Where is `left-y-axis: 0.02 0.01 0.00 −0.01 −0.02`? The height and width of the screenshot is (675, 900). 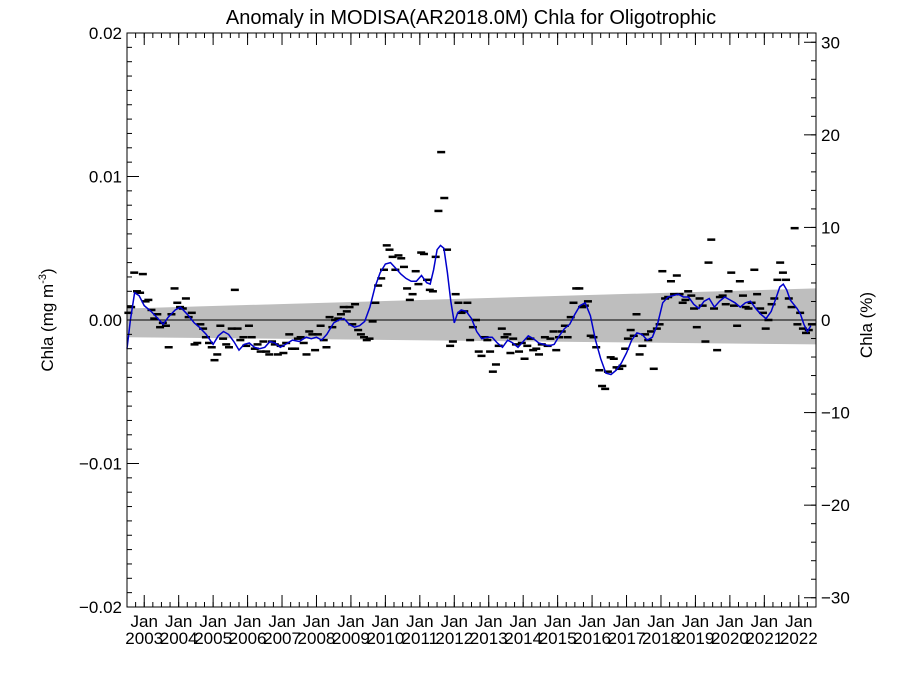 left-y-axis: 0.02 0.01 0.00 −0.01 −0.02 is located at coordinates (109, 320).